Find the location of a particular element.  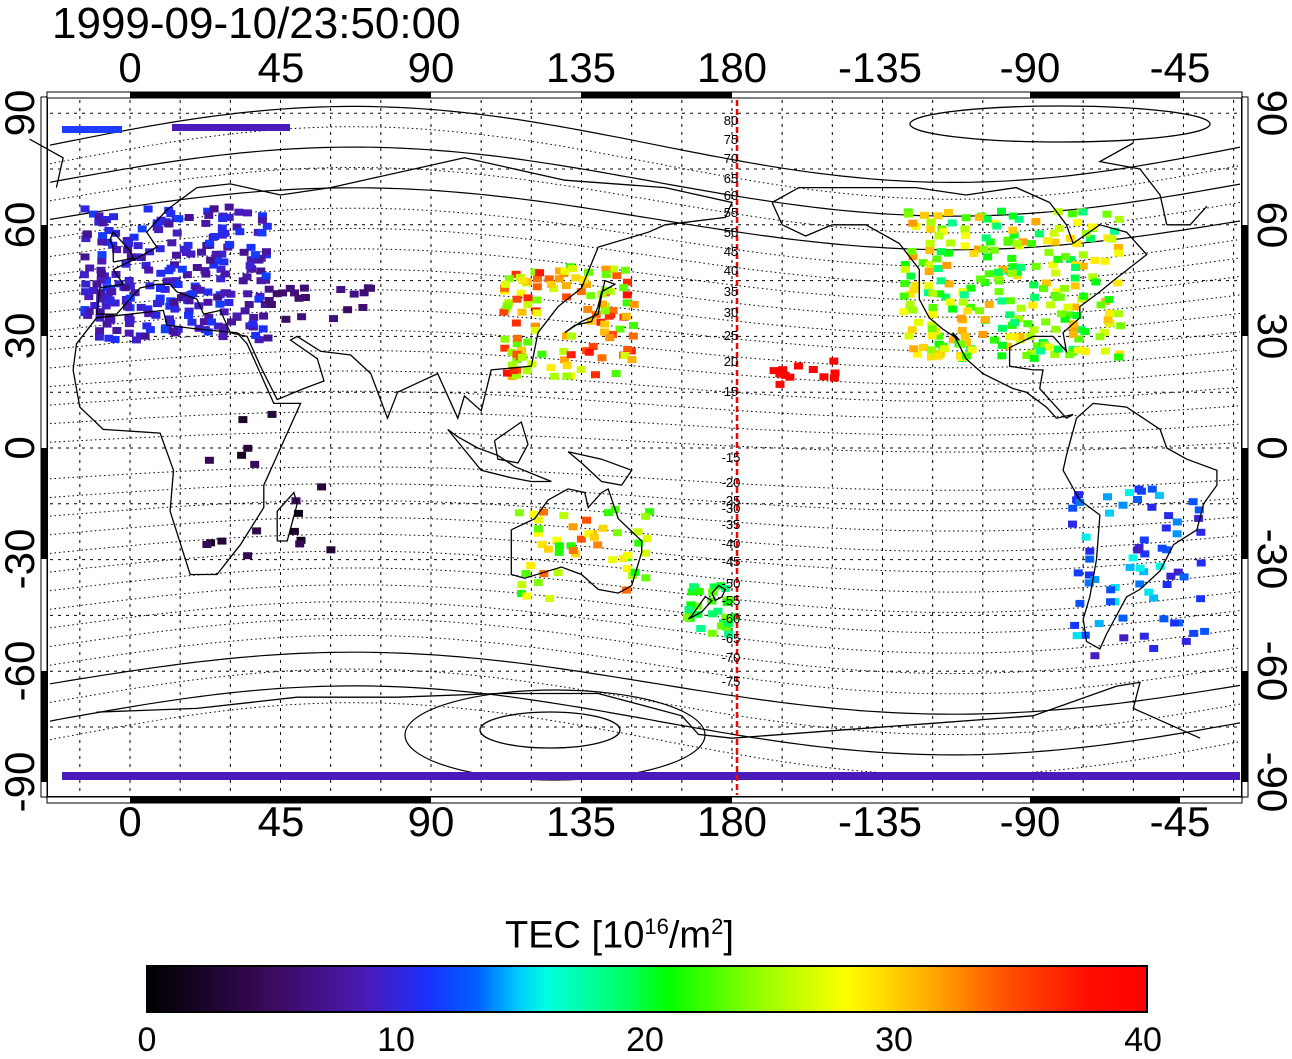

top-lon-tick: -135 is located at coordinates (880, 67).